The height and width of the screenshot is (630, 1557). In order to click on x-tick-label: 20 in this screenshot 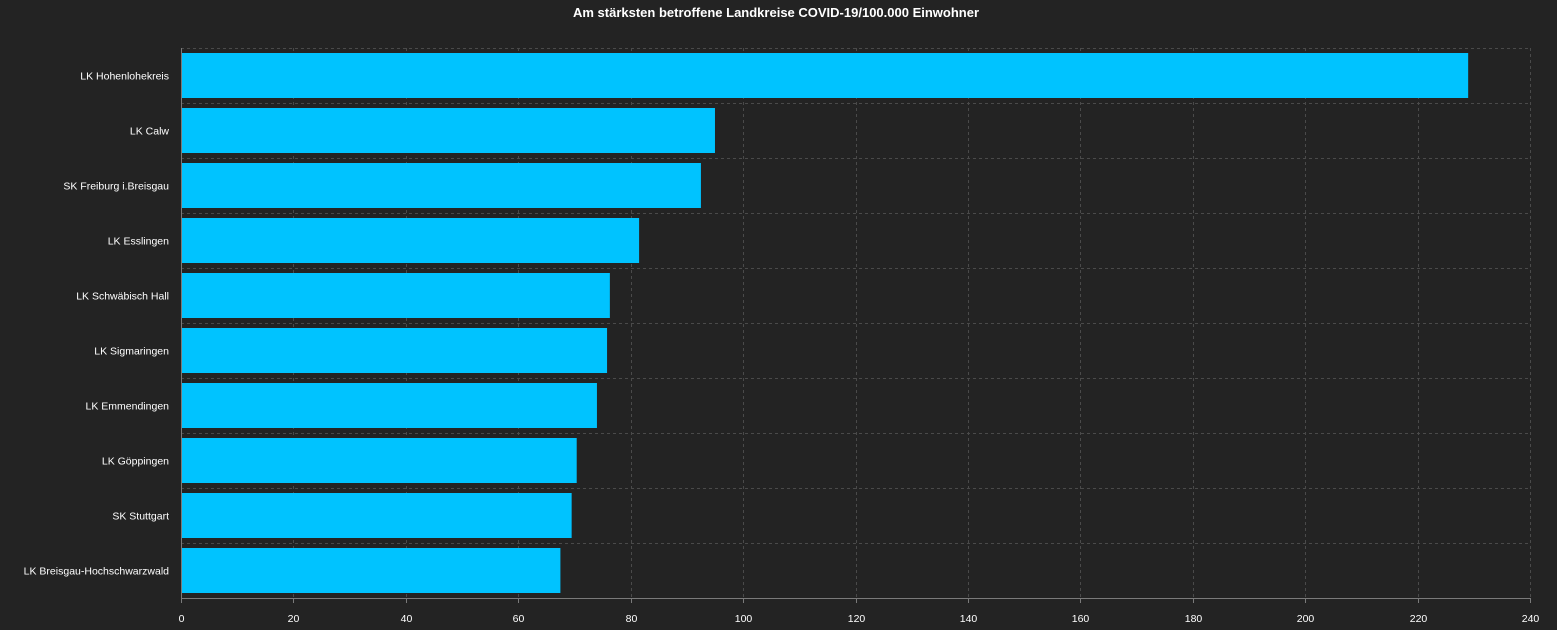, I will do `click(294, 619)`.